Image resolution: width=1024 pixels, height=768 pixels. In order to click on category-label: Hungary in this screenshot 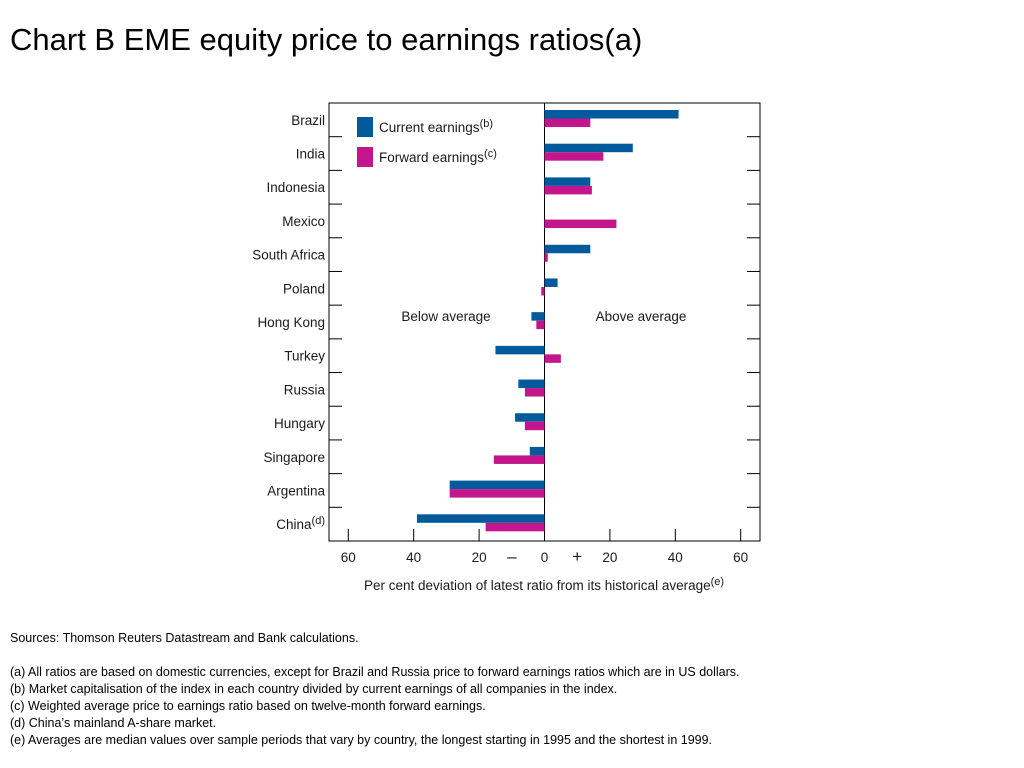, I will do `click(299, 423)`.